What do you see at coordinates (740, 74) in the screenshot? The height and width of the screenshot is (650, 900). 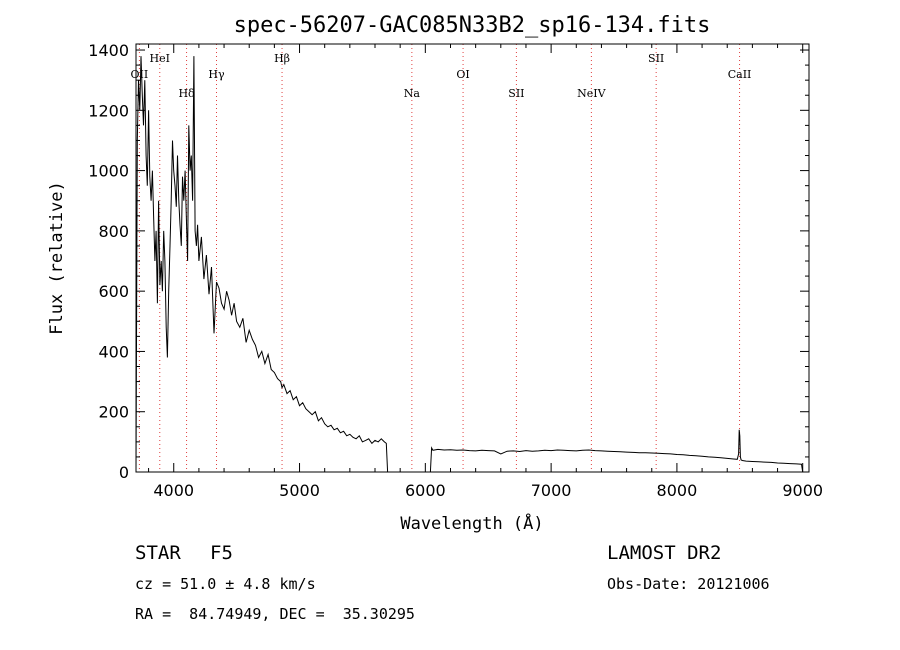 I see `line-label-10: CaII` at bounding box center [740, 74].